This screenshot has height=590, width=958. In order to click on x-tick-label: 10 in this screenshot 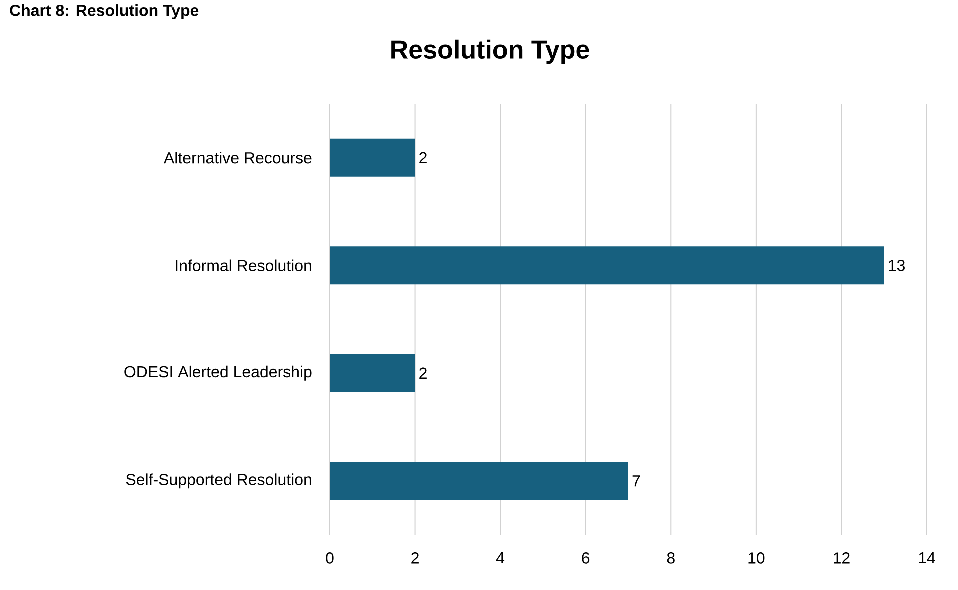, I will do `click(756, 558)`.